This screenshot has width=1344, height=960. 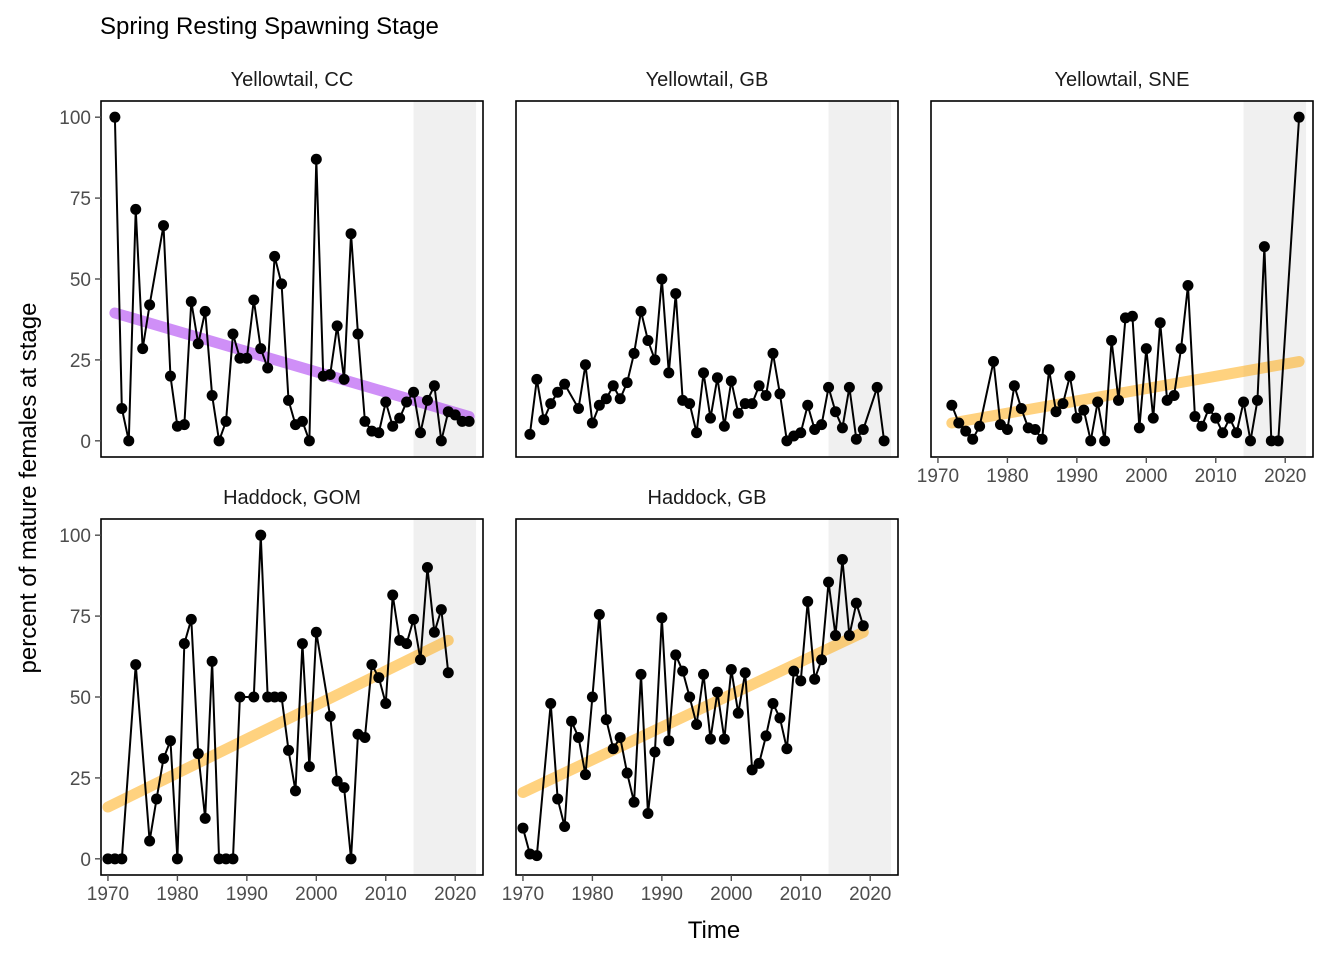 I want to click on panel-title: Haddock, GB, so click(x=707, y=498).